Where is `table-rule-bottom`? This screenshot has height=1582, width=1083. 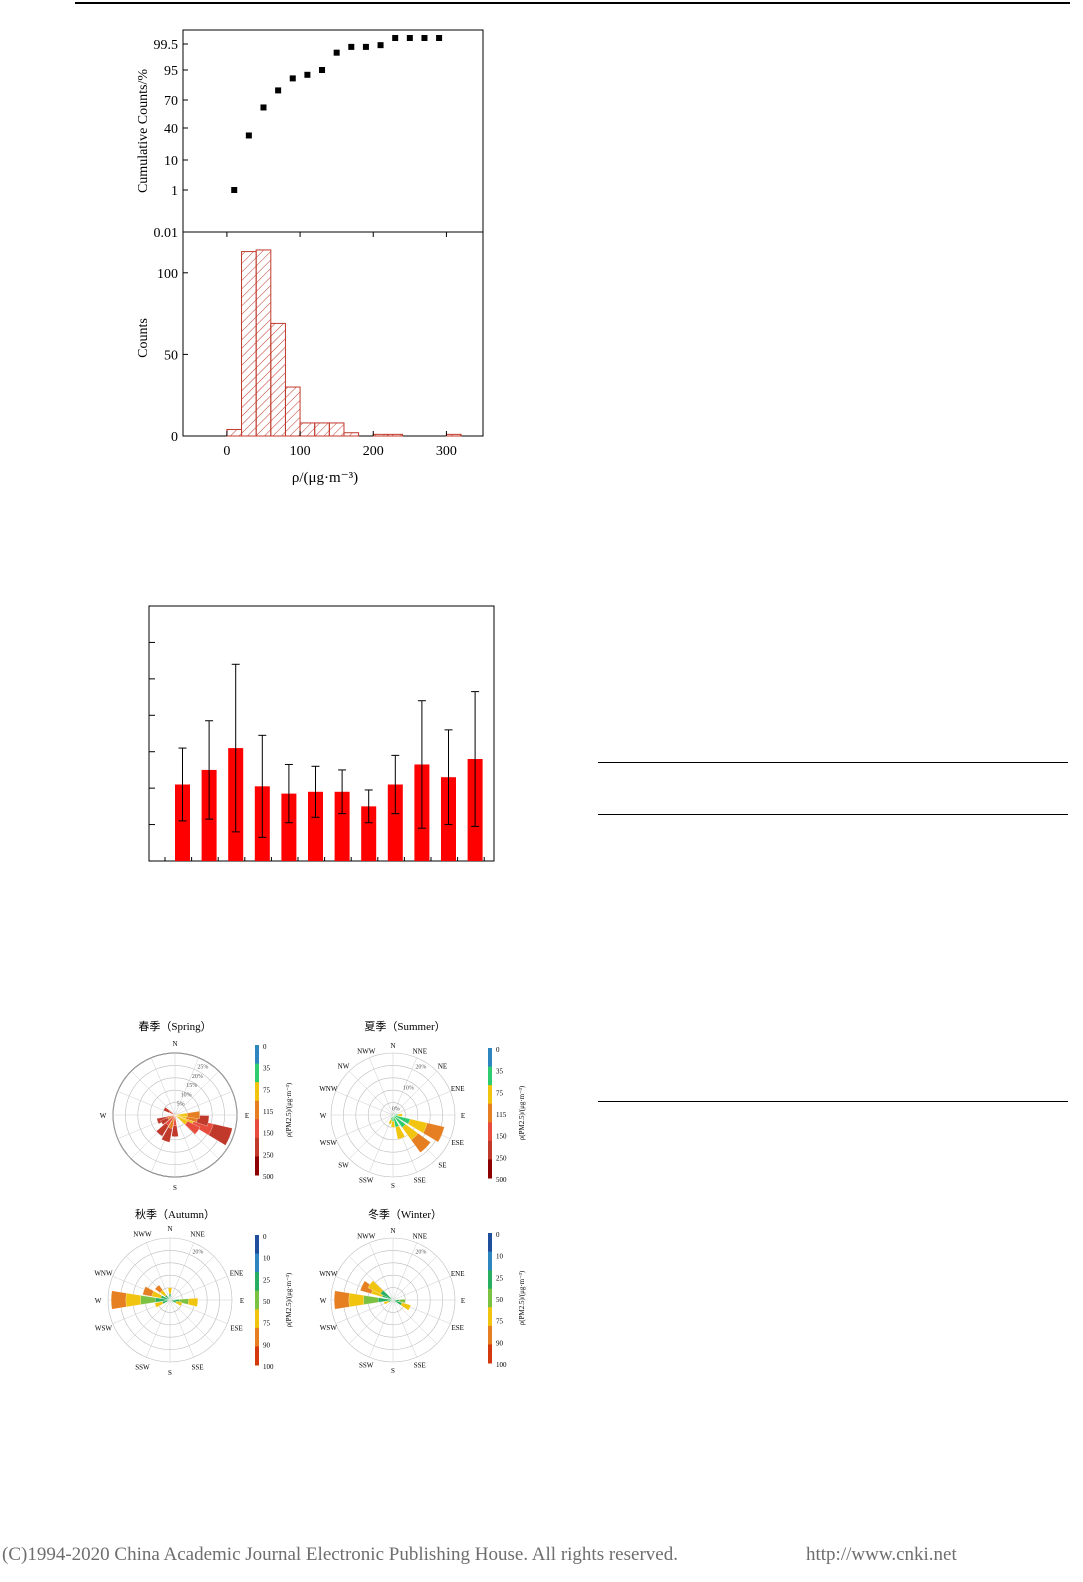 table-rule-bottom is located at coordinates (833, 1101).